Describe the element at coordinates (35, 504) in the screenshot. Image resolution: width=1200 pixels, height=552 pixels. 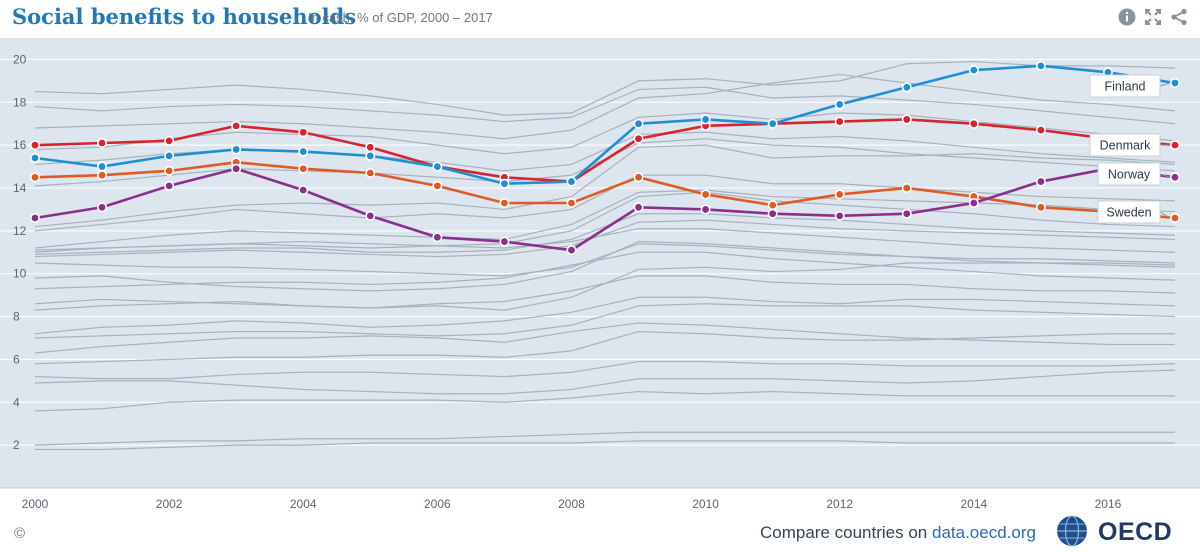
I see `x-tick-label: 2000` at that location.